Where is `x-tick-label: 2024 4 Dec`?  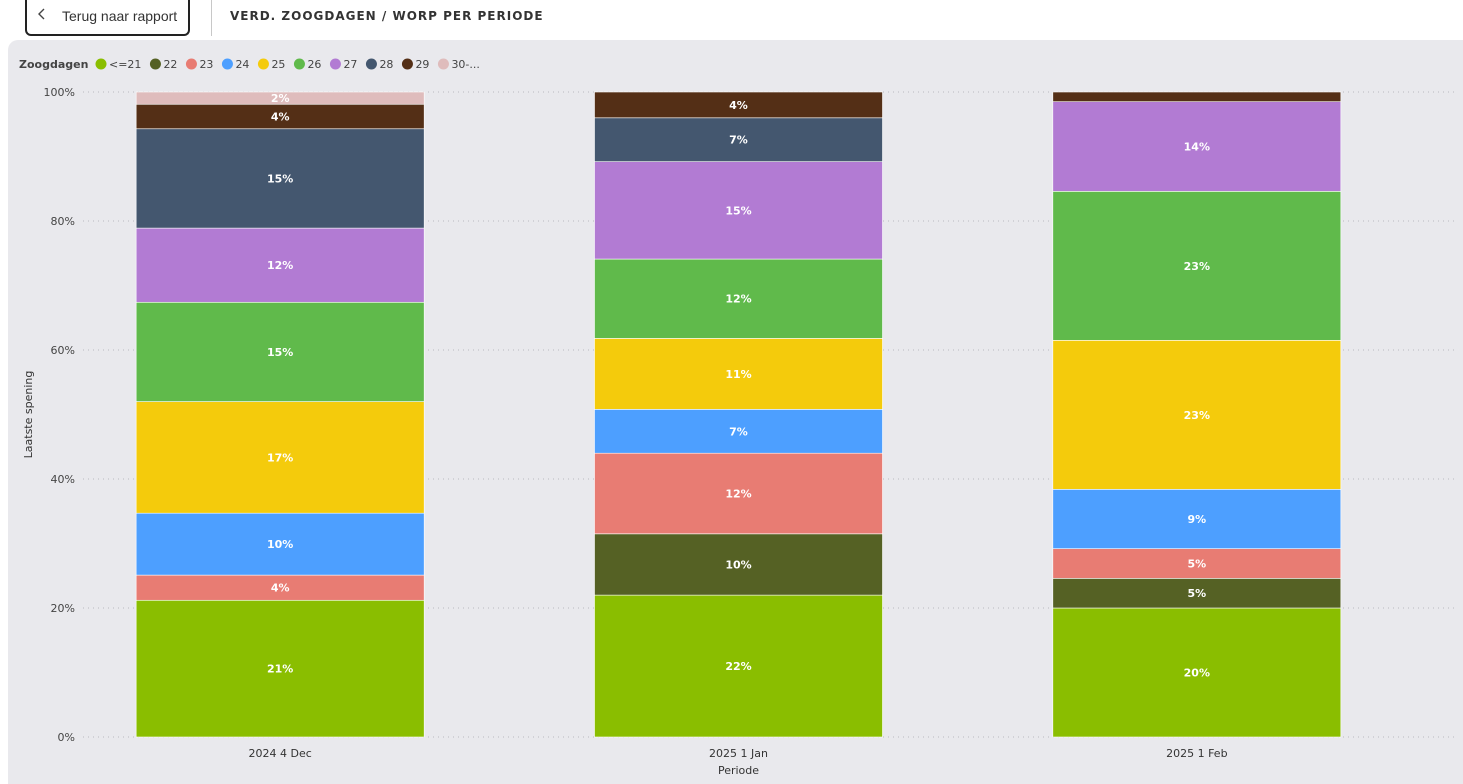
x-tick-label: 2024 4 Dec is located at coordinates (280, 753).